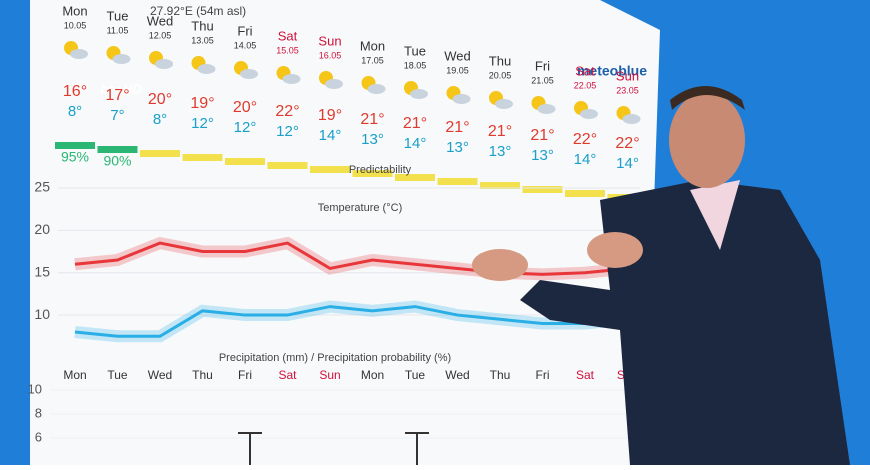  I want to click on shirt, so click(715, 215).